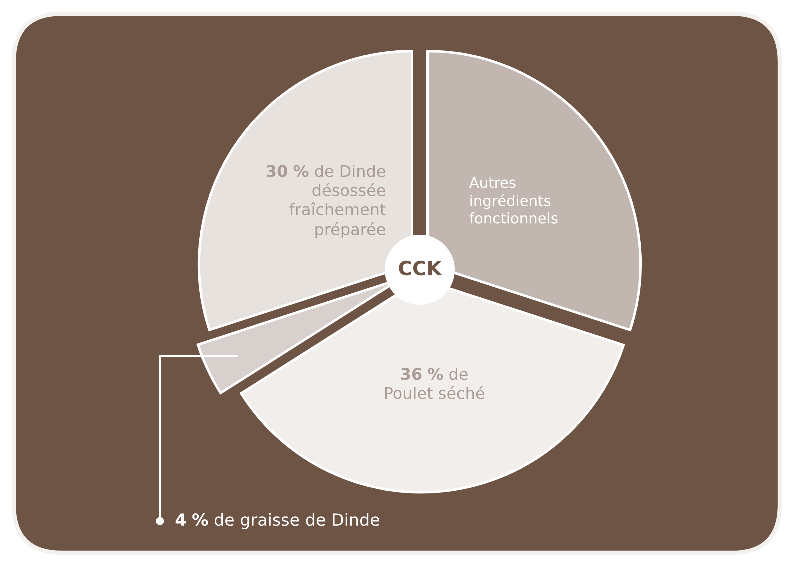 The width and height of the screenshot is (794, 567). I want to click on slice-label: Autres ingrédients fonctionnels, so click(513, 200).